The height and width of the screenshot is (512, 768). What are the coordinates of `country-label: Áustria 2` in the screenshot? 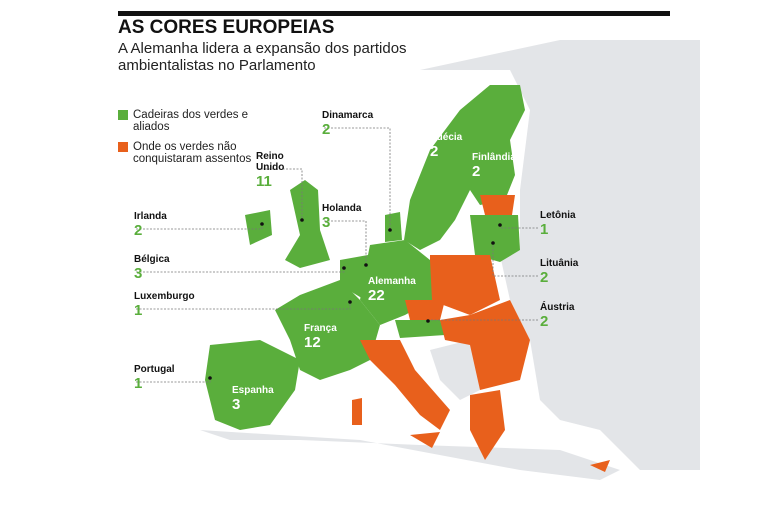 It's located at (570, 316).